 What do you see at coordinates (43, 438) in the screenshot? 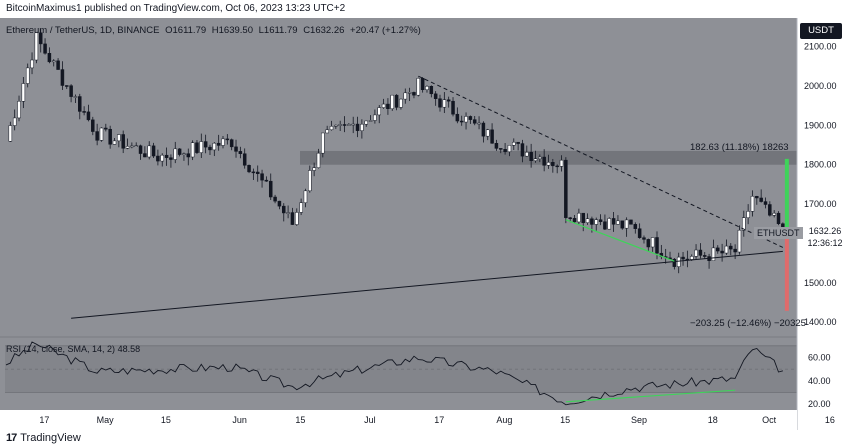
I see `tradingview-logo: 17 TradingView` at bounding box center [43, 438].